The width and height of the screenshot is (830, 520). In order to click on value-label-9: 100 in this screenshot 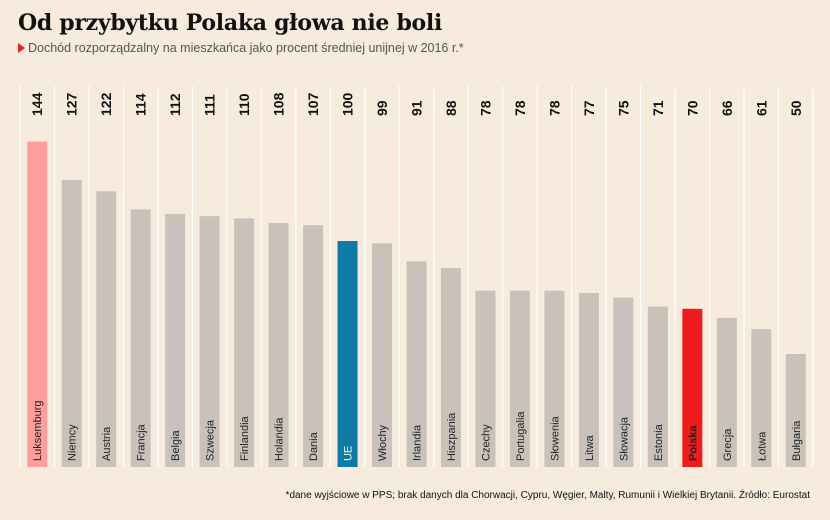, I will do `click(348, 104)`.